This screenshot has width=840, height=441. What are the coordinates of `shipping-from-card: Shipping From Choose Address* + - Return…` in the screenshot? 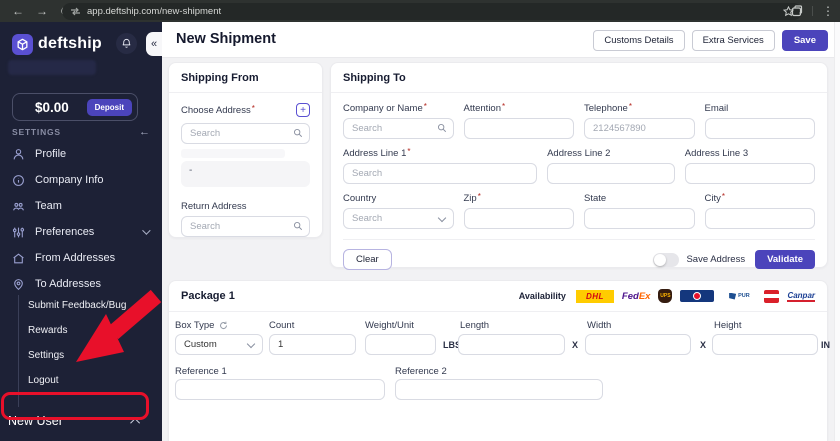 It's located at (245, 150).